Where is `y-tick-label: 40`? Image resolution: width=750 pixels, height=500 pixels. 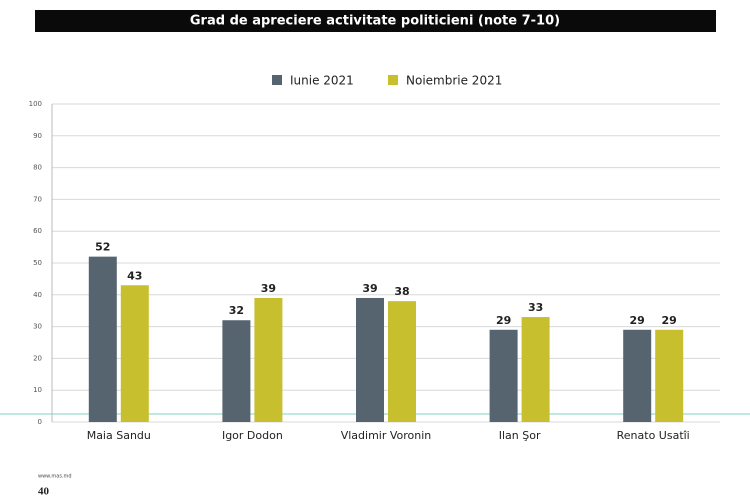 y-tick-label: 40 is located at coordinates (37, 295).